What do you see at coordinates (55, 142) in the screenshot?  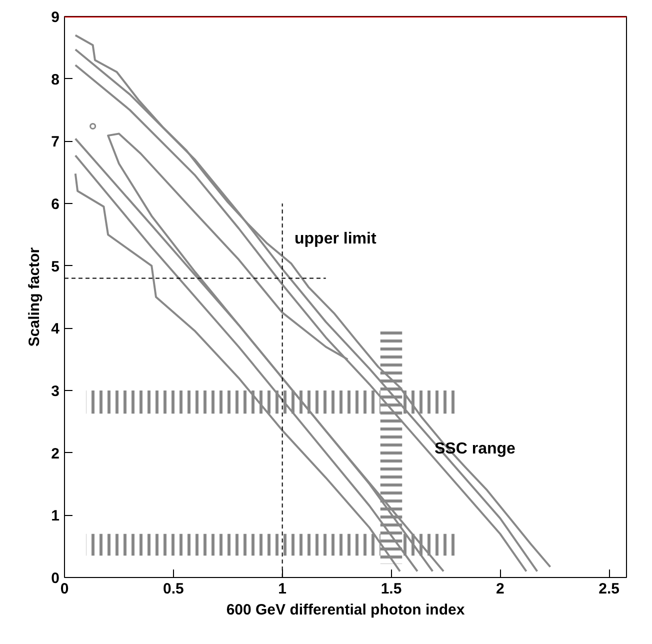 I see `y-tick-label: 7` at bounding box center [55, 142].